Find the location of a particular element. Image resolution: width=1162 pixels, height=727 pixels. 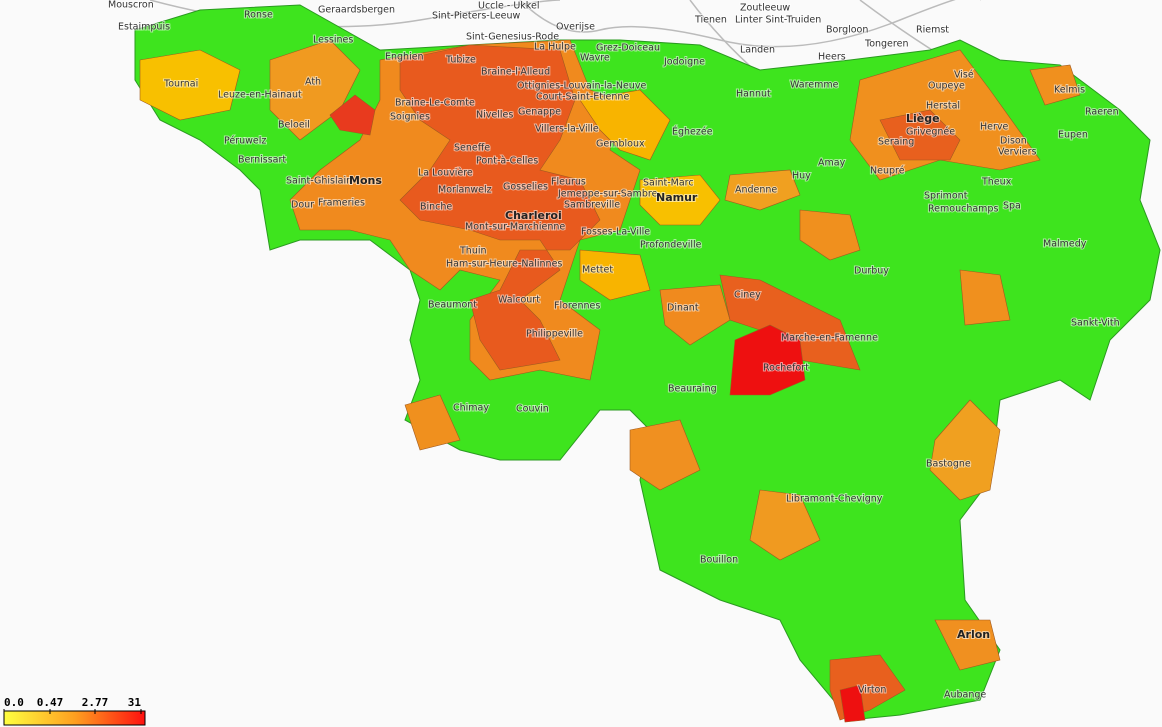

place-label: Dison is located at coordinates (1013, 141).